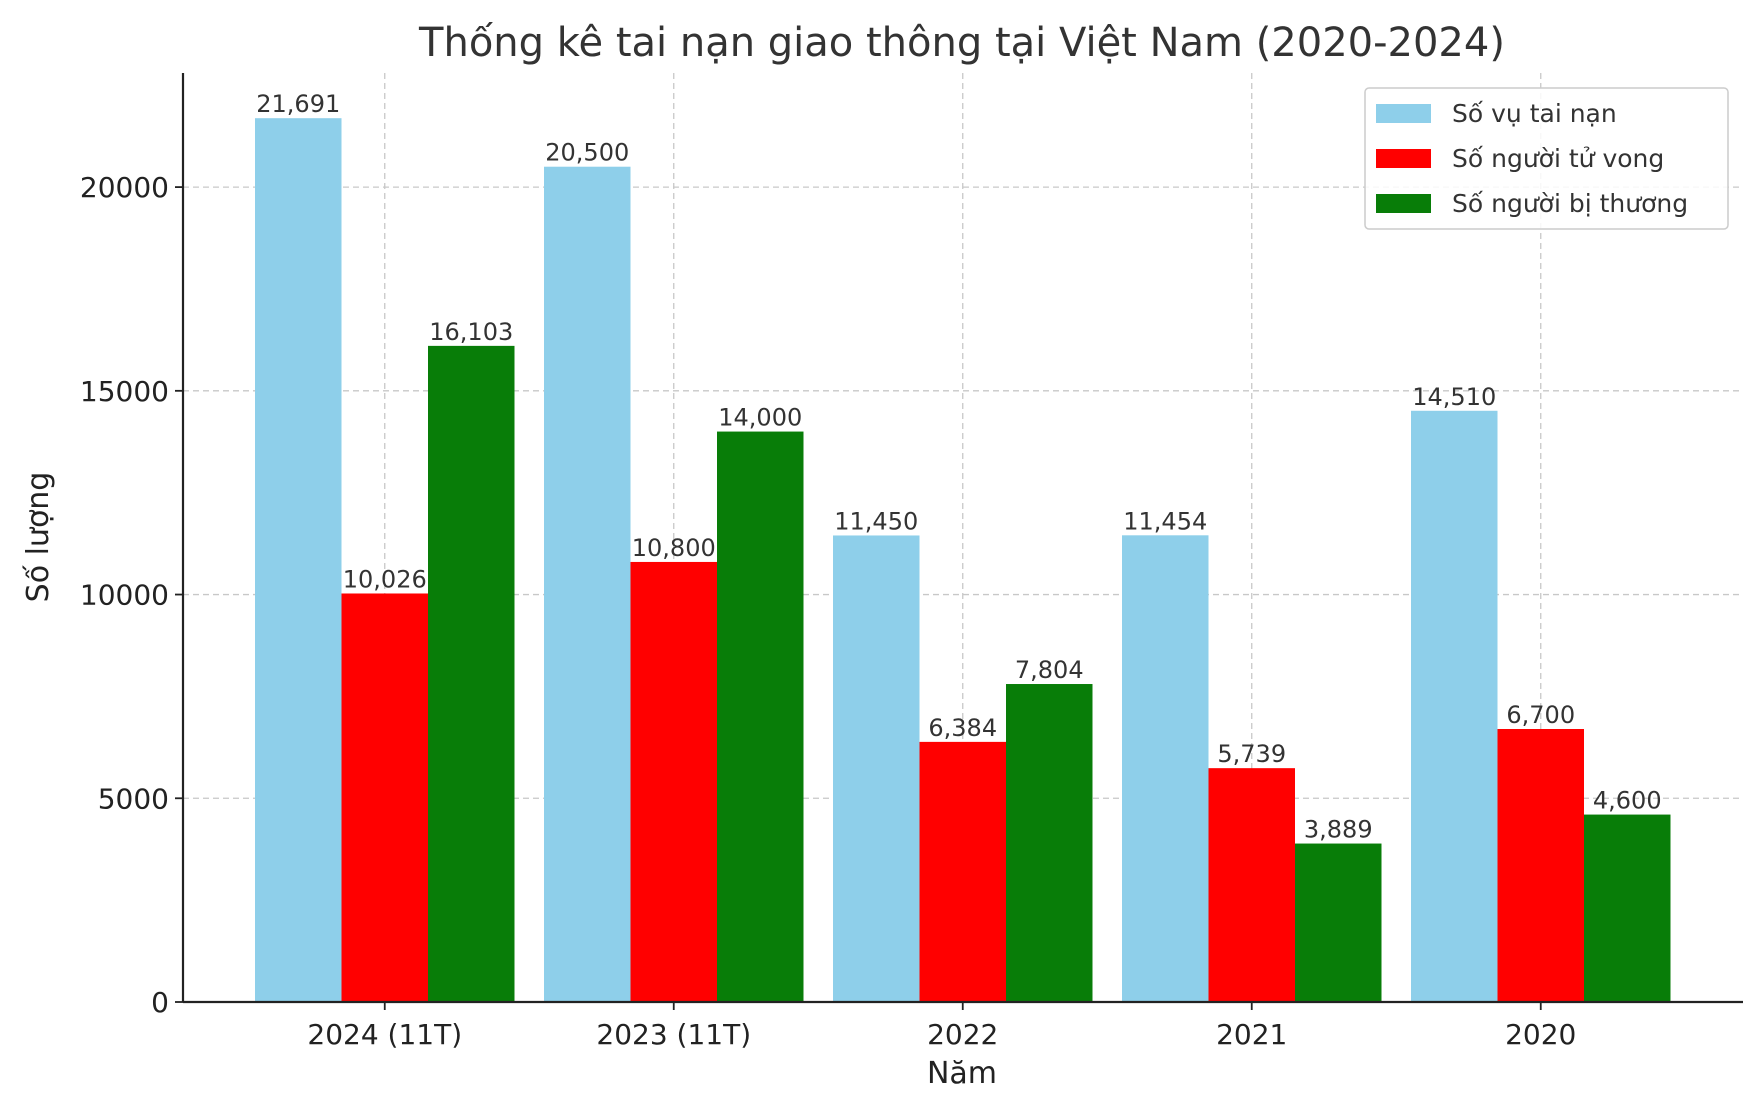 The height and width of the screenshot is (1105, 1753). Describe the element at coordinates (133, 798) in the screenshot. I see `y-tick-label-1: 5000` at that location.